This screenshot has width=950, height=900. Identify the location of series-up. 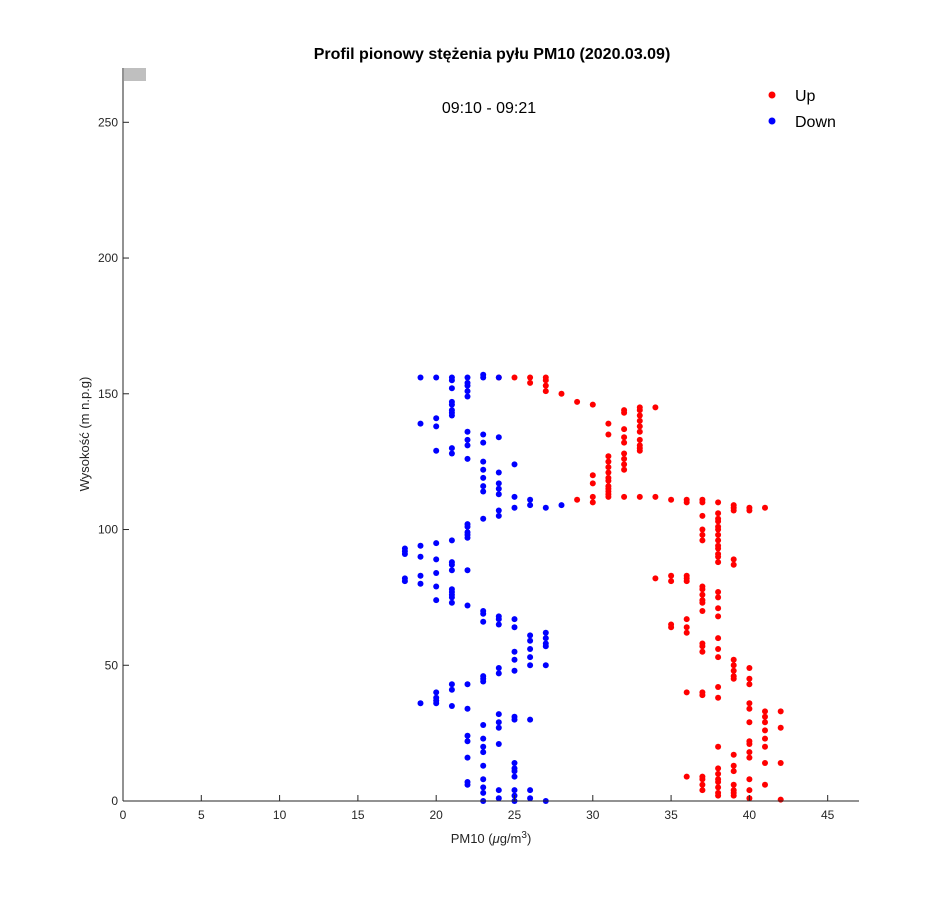
(639, 588).